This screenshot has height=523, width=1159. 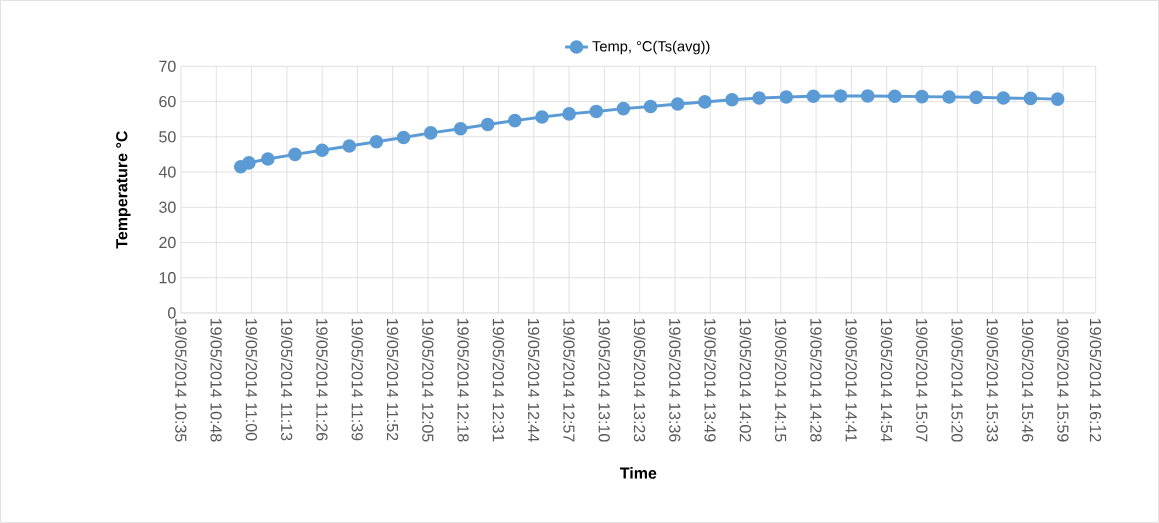 What do you see at coordinates (251, 379) in the screenshot?
I see `x-tick-label: 19/05/2014 11:00` at bounding box center [251, 379].